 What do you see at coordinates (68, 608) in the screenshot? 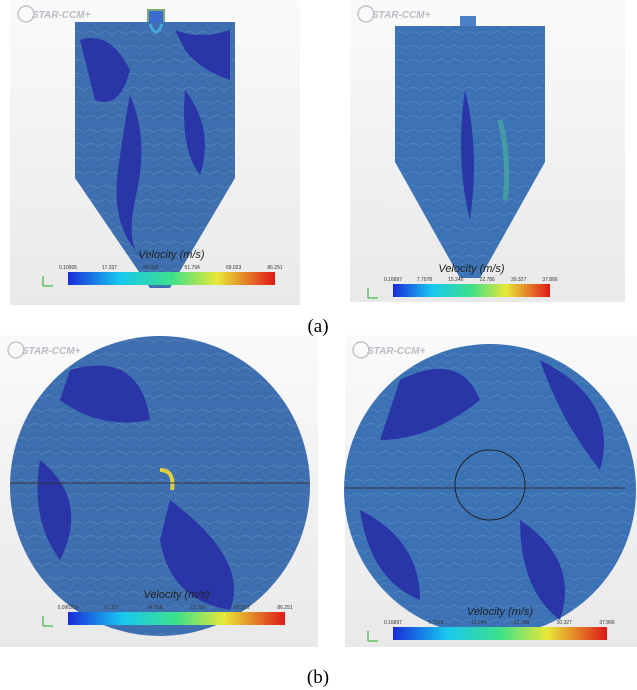
I see `colorbar-tick: 0.096259` at bounding box center [68, 608].